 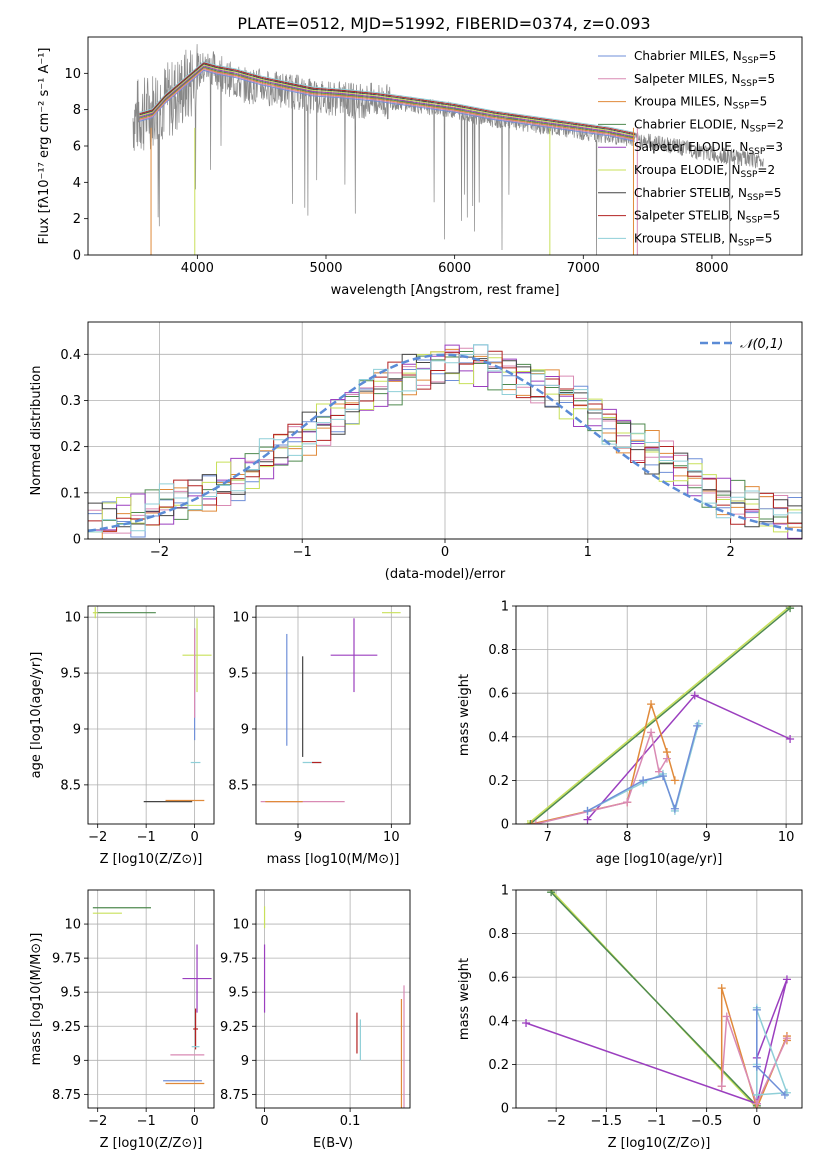 What do you see at coordinates (77, 183) in the screenshot?
I see `y-tick-label: 4` at bounding box center [77, 183].